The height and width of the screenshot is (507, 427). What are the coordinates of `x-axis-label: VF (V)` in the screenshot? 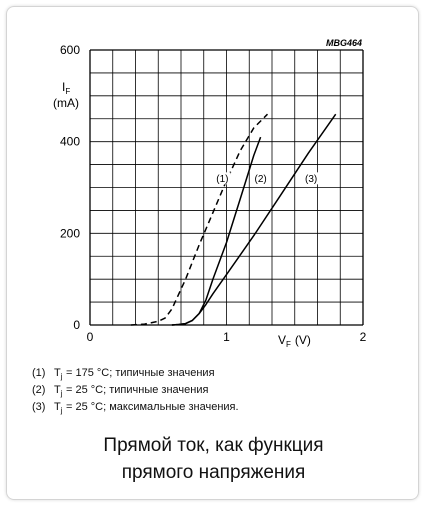 It's located at (294, 341).